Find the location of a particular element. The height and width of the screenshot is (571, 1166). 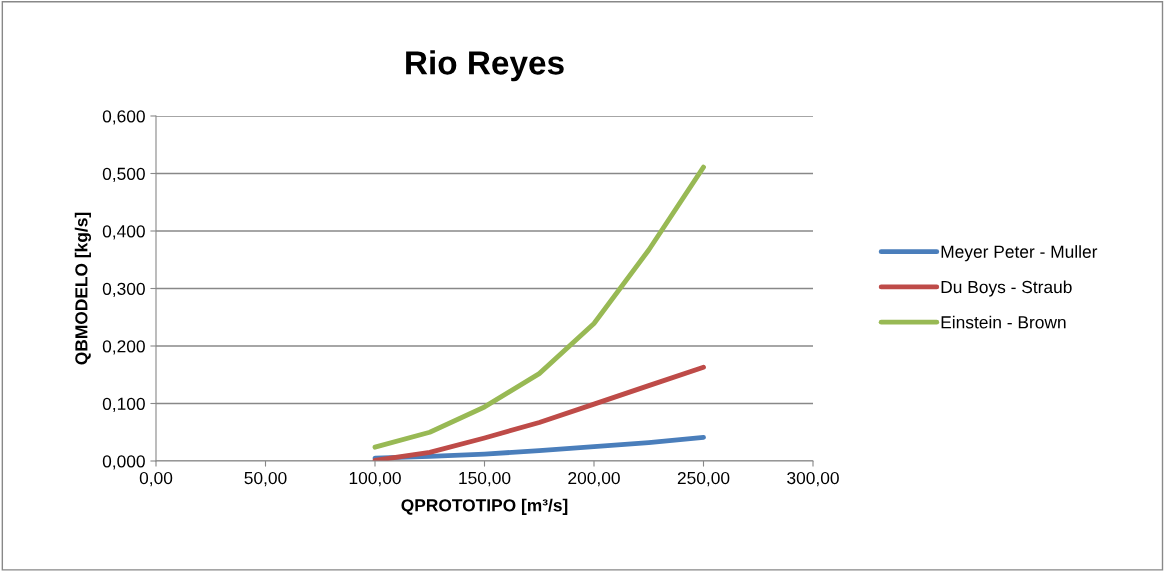

legend-label: Einstein - Brown is located at coordinates (1003, 322).